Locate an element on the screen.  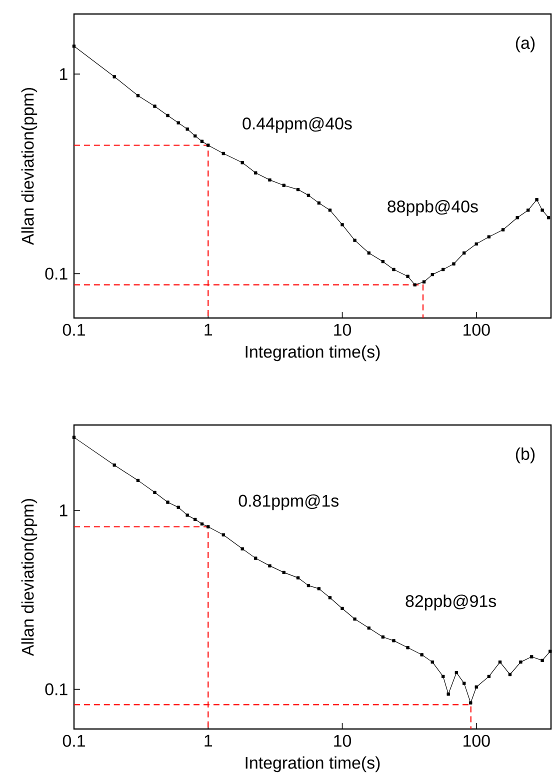
annotation: (b) is located at coordinates (525, 456).